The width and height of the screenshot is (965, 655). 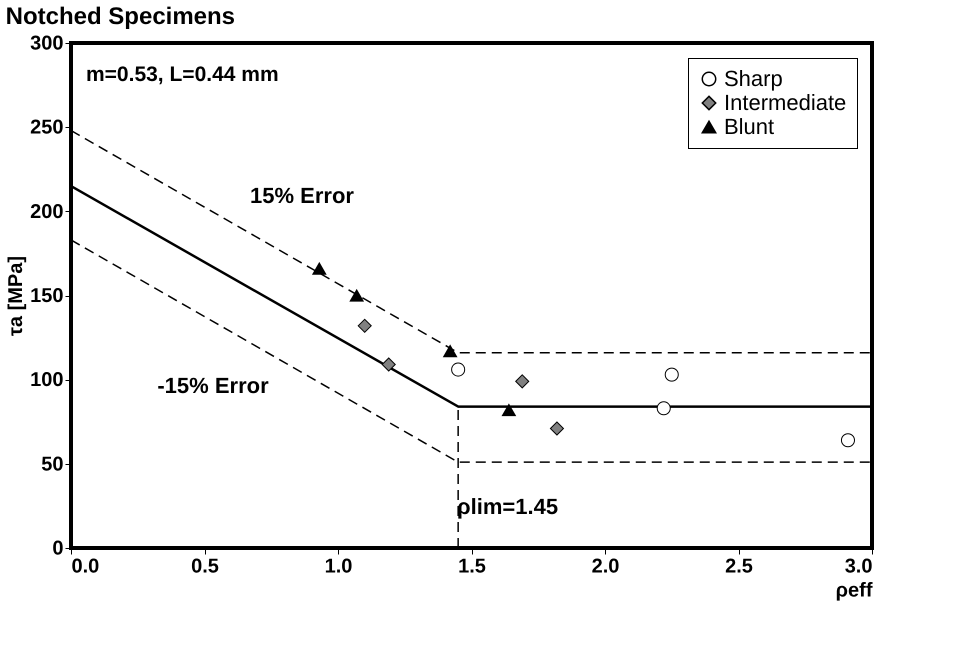 I want to click on x-tick-label: 0.5, so click(x=205, y=567).